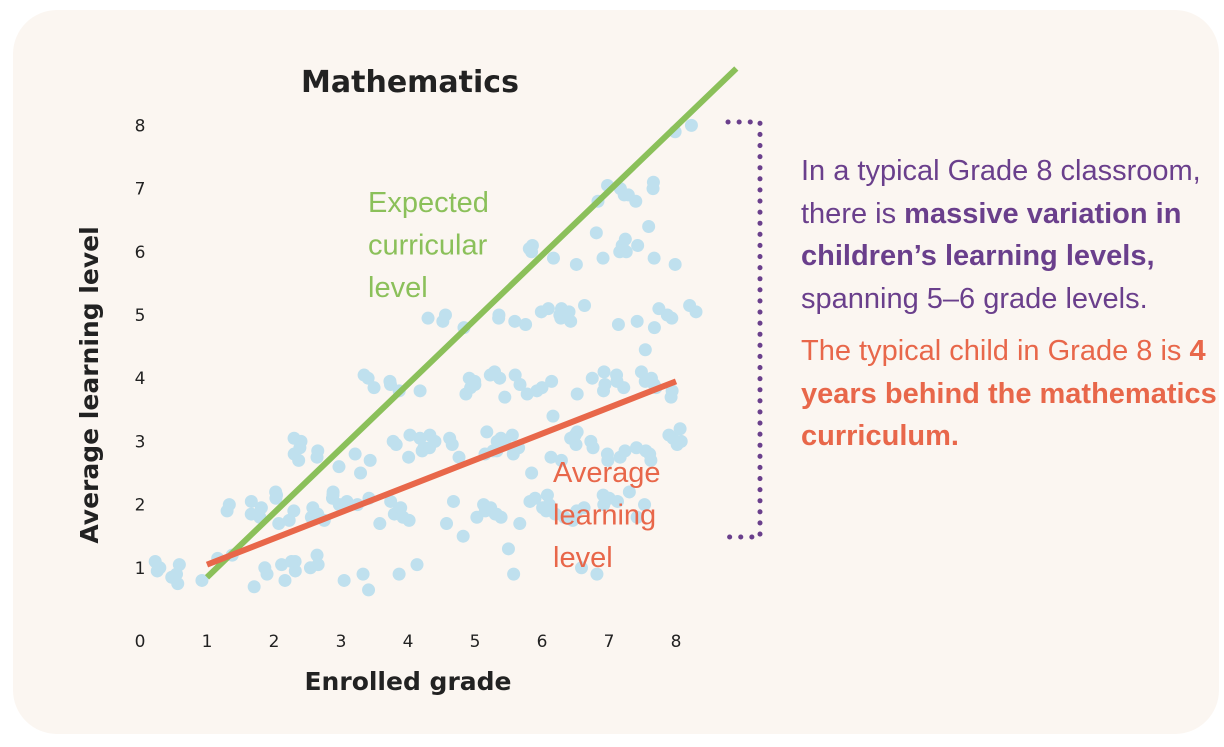 The height and width of the screenshot is (747, 1224). What do you see at coordinates (428, 246) in the screenshot?
I see `expected-level-label-line: curricular` at bounding box center [428, 246].